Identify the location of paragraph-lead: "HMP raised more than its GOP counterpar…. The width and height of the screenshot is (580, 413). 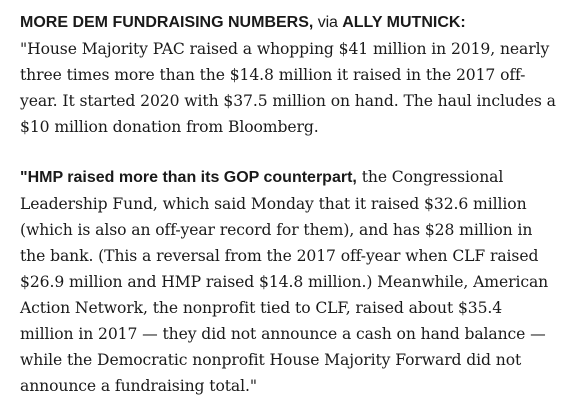
(188, 177).